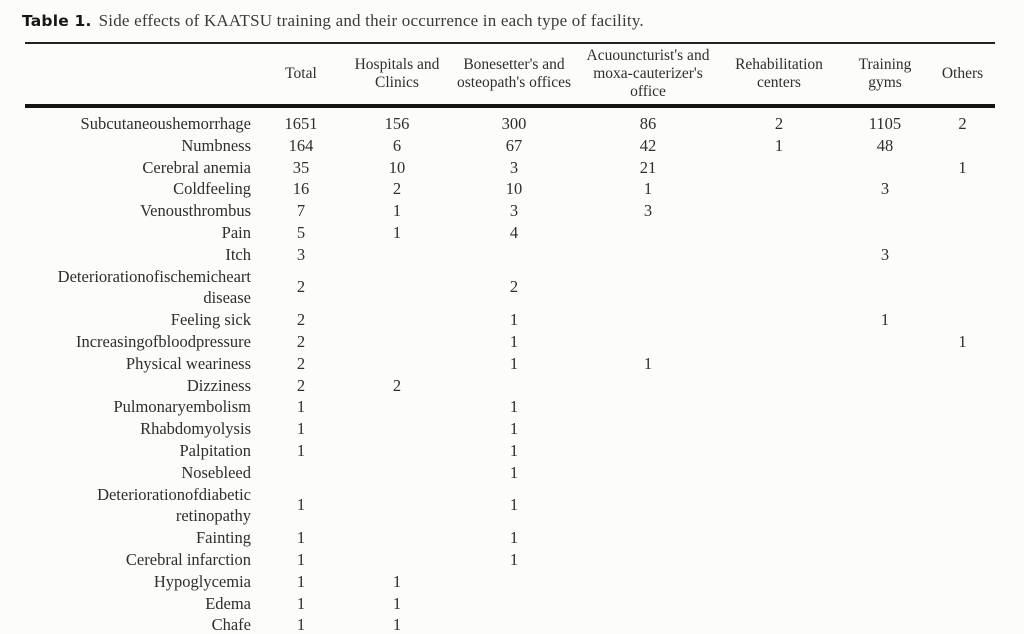  What do you see at coordinates (510, 168) in the screenshot?
I see `table-row: Cerebral anemia 35 10 3 21 1` at bounding box center [510, 168].